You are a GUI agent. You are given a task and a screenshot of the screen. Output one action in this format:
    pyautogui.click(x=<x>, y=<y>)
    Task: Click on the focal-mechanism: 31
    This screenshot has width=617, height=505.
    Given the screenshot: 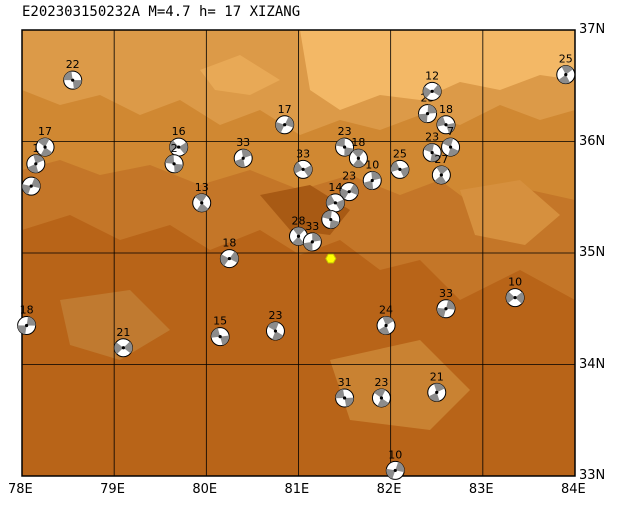 What is the action you would take?
    pyautogui.click(x=345, y=392)
    